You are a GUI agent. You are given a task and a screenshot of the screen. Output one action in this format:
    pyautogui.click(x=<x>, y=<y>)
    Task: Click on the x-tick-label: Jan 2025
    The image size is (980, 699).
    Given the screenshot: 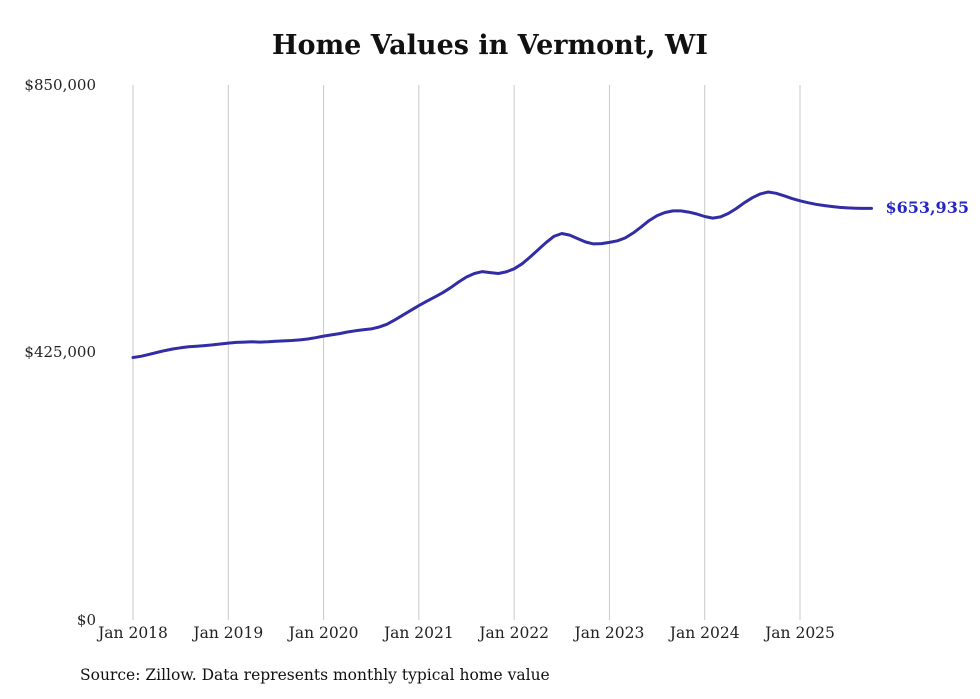 What is the action you would take?
    pyautogui.click(x=800, y=633)
    